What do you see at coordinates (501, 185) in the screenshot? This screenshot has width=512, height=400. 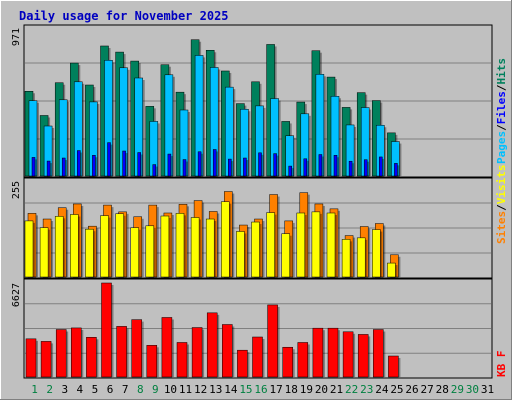 I see `legend-visits: Visits` at bounding box center [501, 185].